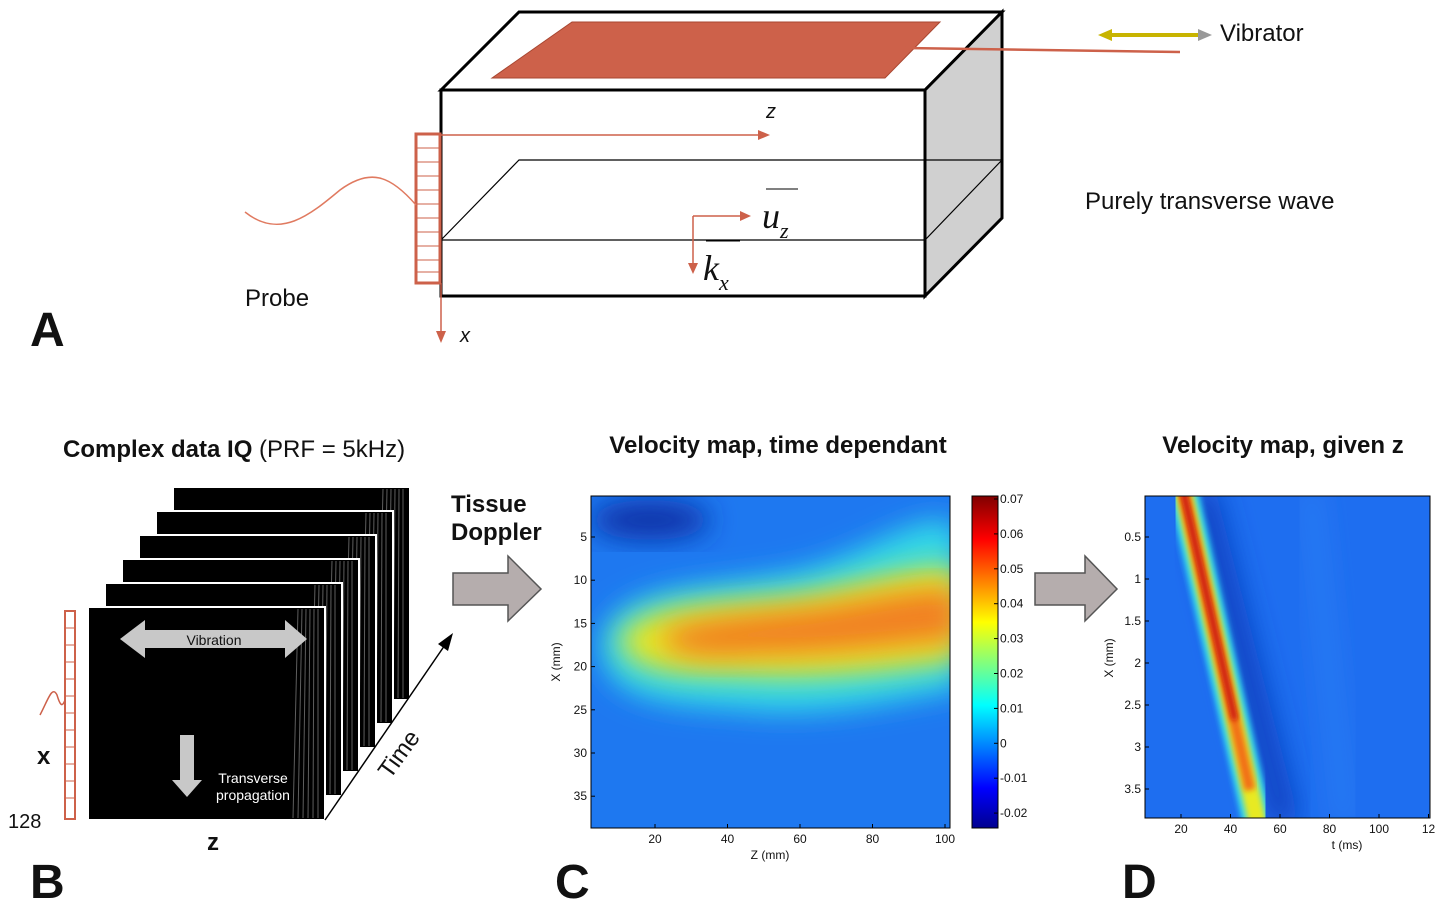 The width and height of the screenshot is (1440, 903). What do you see at coordinates (1012, 674) in the screenshot?
I see `tick-label: 0.02` at bounding box center [1012, 674].